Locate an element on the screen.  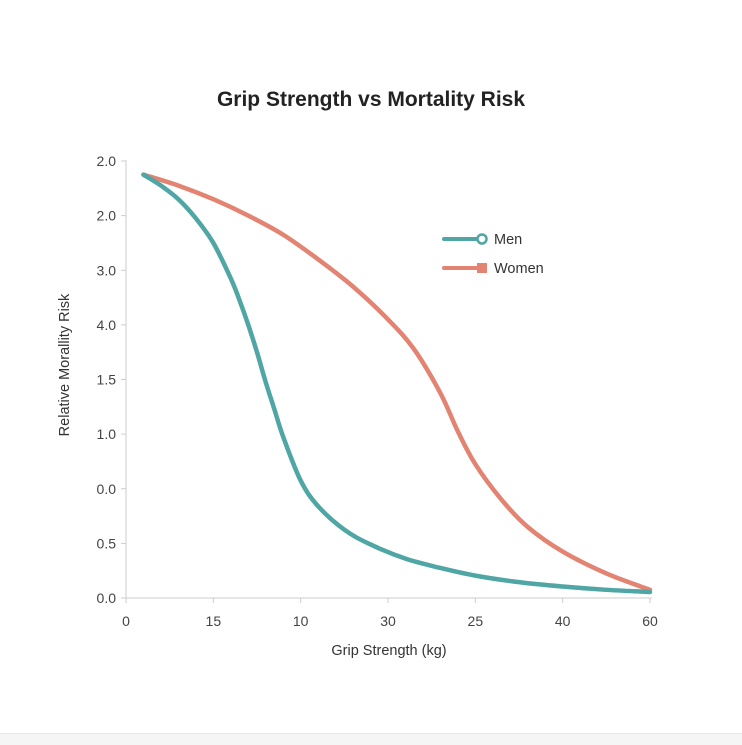
x-tick-label: 25 is located at coordinates (476, 621).